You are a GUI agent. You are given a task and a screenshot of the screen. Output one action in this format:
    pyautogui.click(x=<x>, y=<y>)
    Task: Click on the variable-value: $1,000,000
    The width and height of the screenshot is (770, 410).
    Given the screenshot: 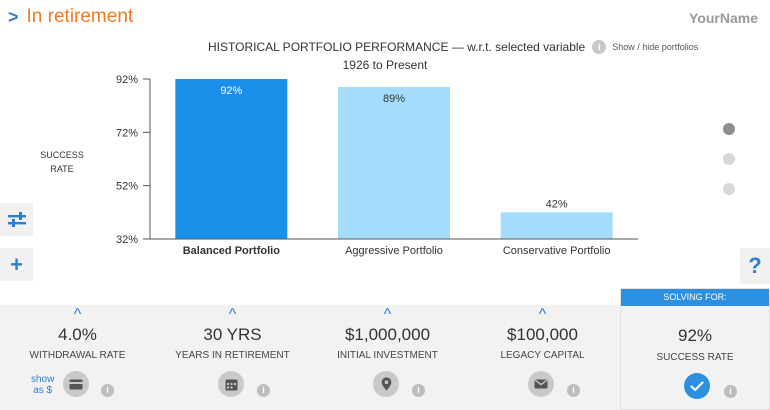 What is the action you would take?
    pyautogui.click(x=387, y=334)
    